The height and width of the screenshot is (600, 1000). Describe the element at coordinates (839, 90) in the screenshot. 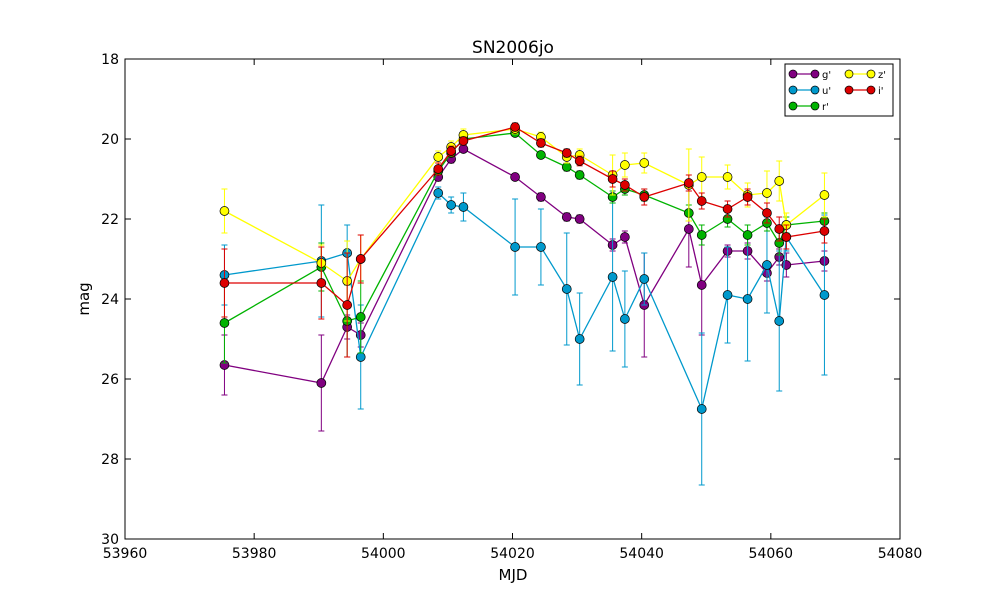

I see `legend: g' u' r' z' i'` at that location.